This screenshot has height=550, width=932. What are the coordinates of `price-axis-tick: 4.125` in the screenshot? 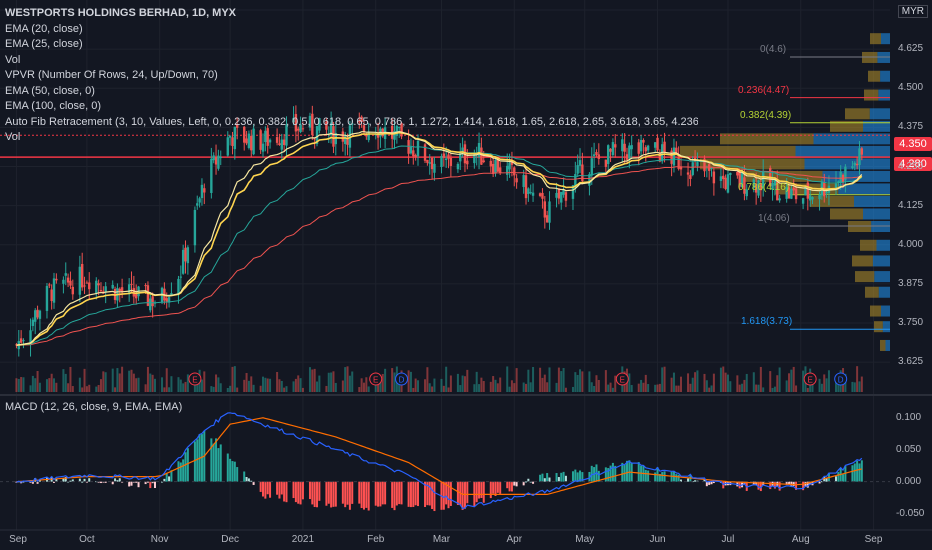 It's located at (911, 205).